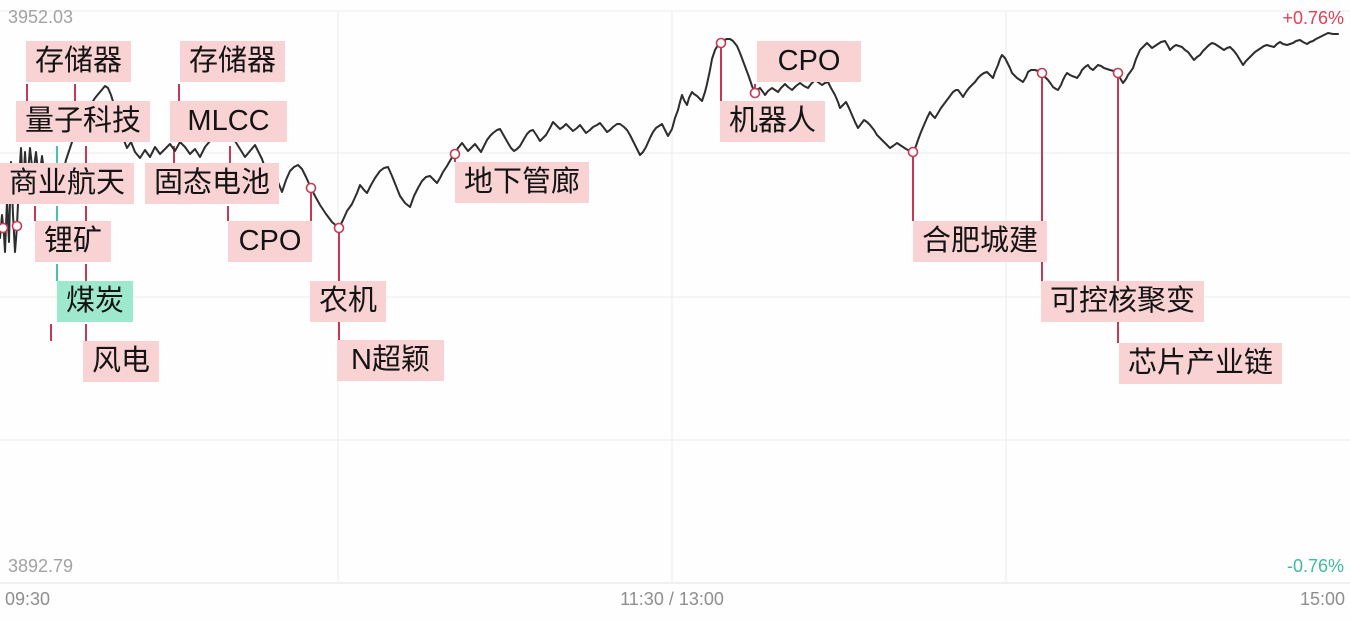 The image size is (1350, 621). What do you see at coordinates (228, 121) in the screenshot?
I see `sector-tag: MLCC` at bounding box center [228, 121].